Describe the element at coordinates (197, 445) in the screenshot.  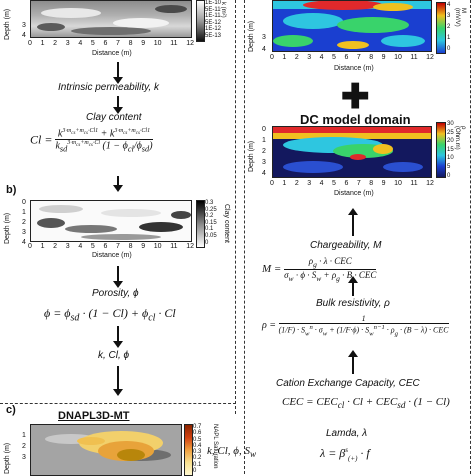
I see `tick: 0.4` at that location.